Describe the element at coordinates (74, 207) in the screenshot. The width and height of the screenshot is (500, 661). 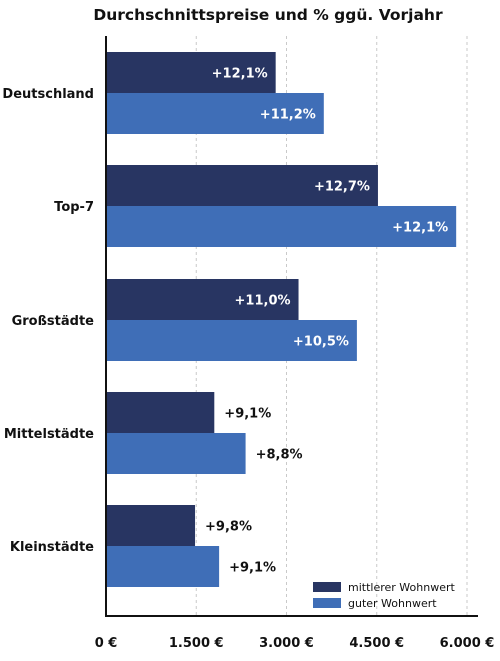
I see `category-label: Top-7` at that location.